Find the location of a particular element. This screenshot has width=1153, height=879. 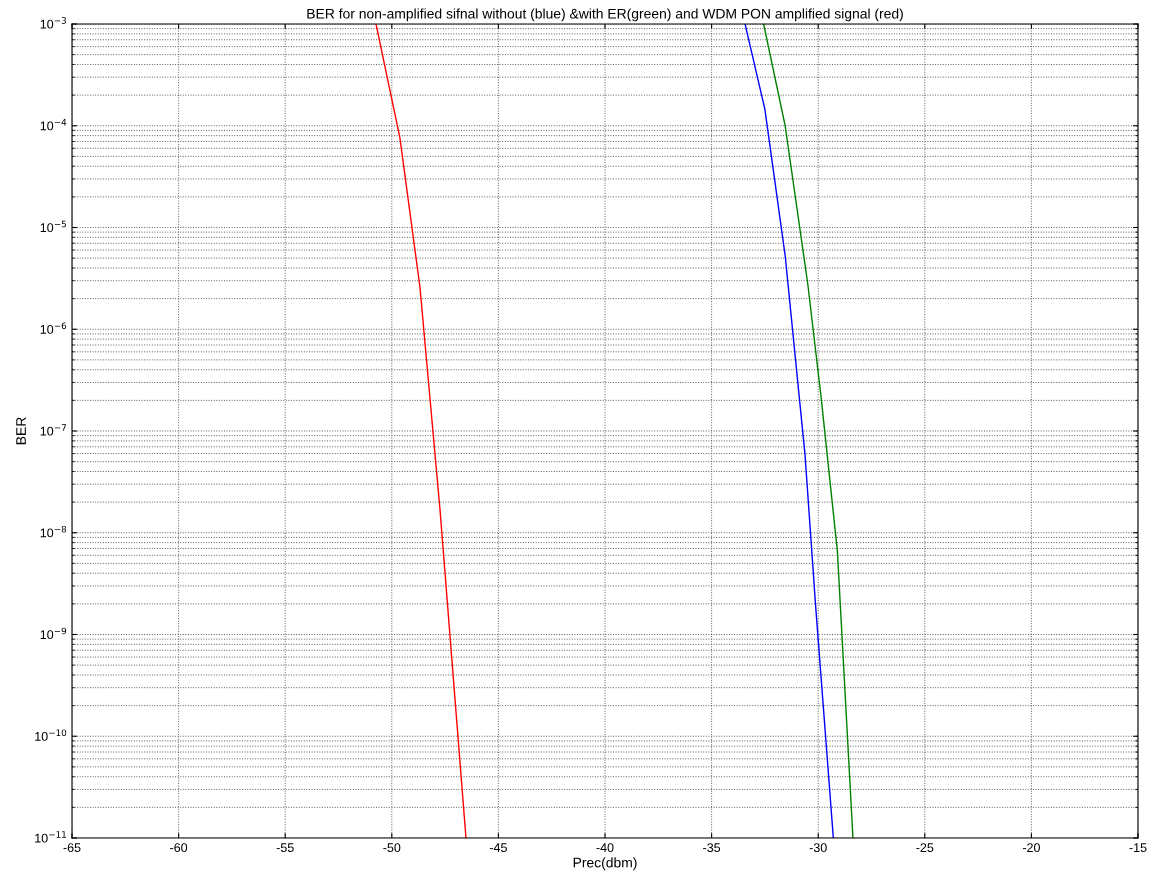

y-tick-label: 10$^{−5}$ is located at coordinates (53, 226).